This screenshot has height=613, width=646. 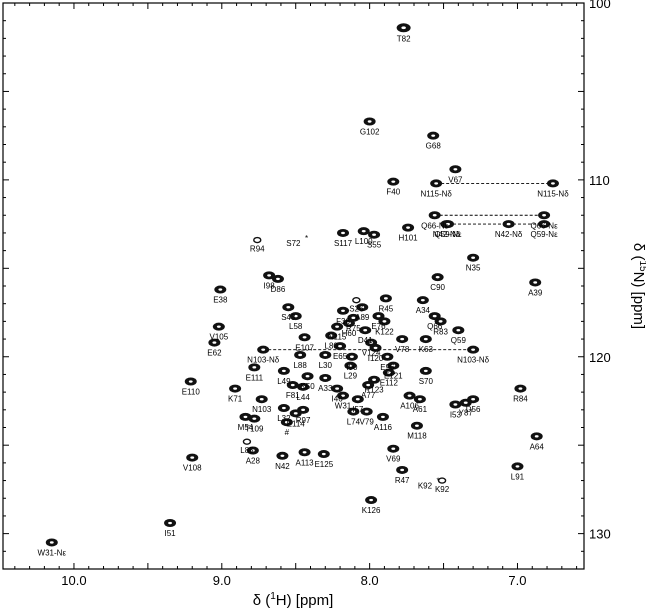 I want to click on peak-label: Q66, so click(x=435, y=326).